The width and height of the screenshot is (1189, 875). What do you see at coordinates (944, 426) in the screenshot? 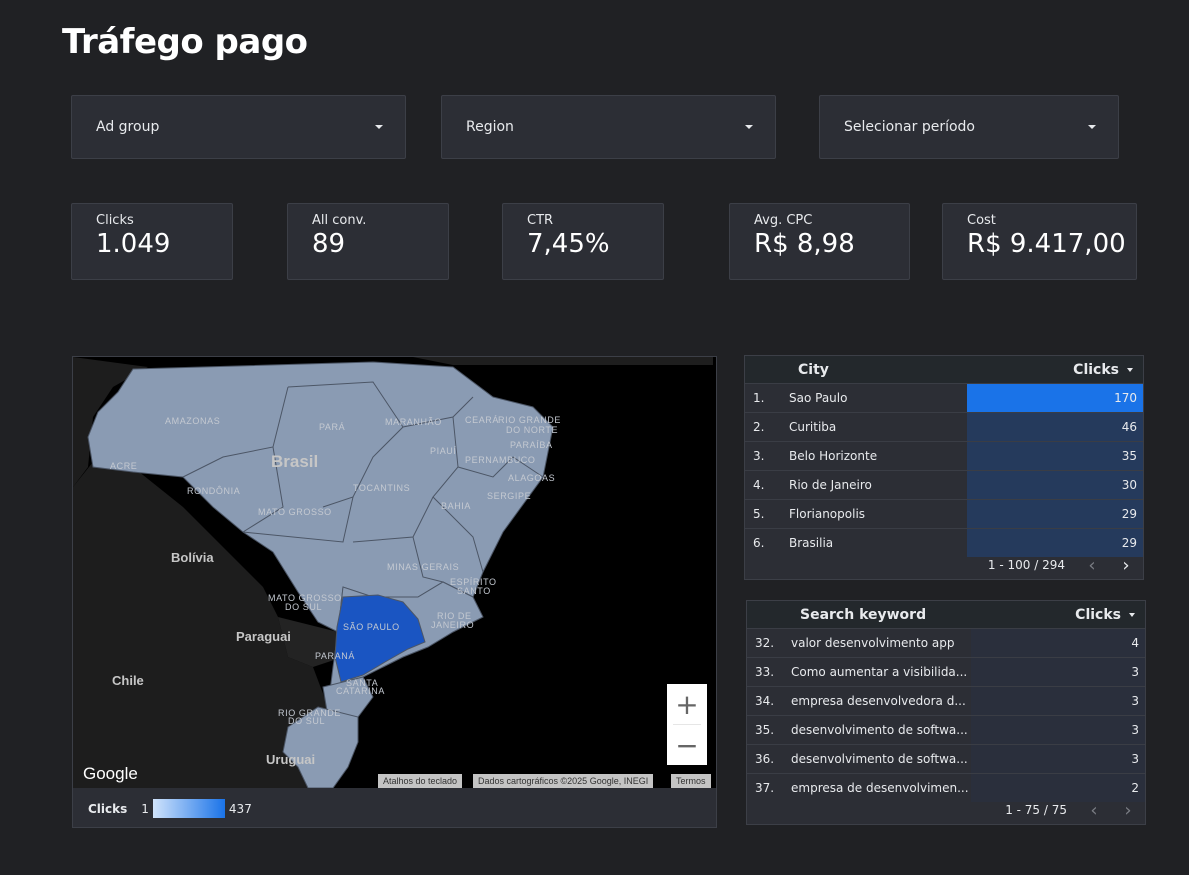
I see `table-row: 2. Curitiba 46` at bounding box center [944, 426].